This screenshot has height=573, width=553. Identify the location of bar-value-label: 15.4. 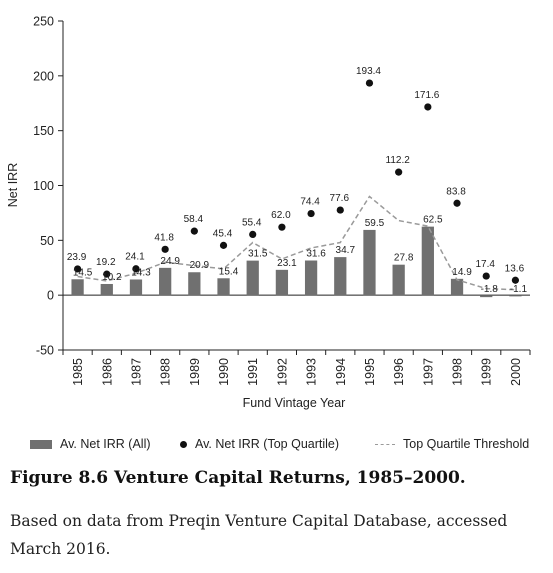
(229, 271).